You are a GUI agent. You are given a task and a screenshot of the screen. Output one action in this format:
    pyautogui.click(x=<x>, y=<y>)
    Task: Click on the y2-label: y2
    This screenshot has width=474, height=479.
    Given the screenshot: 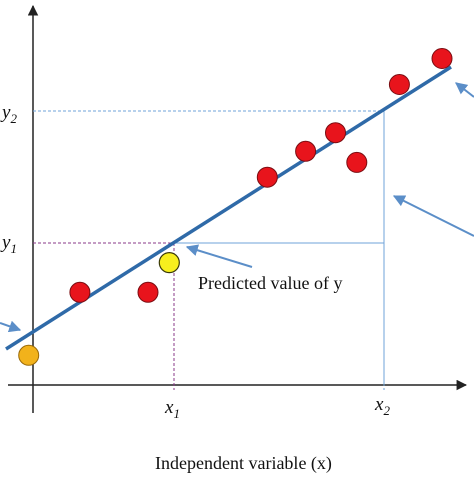 What is the action you would take?
    pyautogui.click(x=8, y=114)
    